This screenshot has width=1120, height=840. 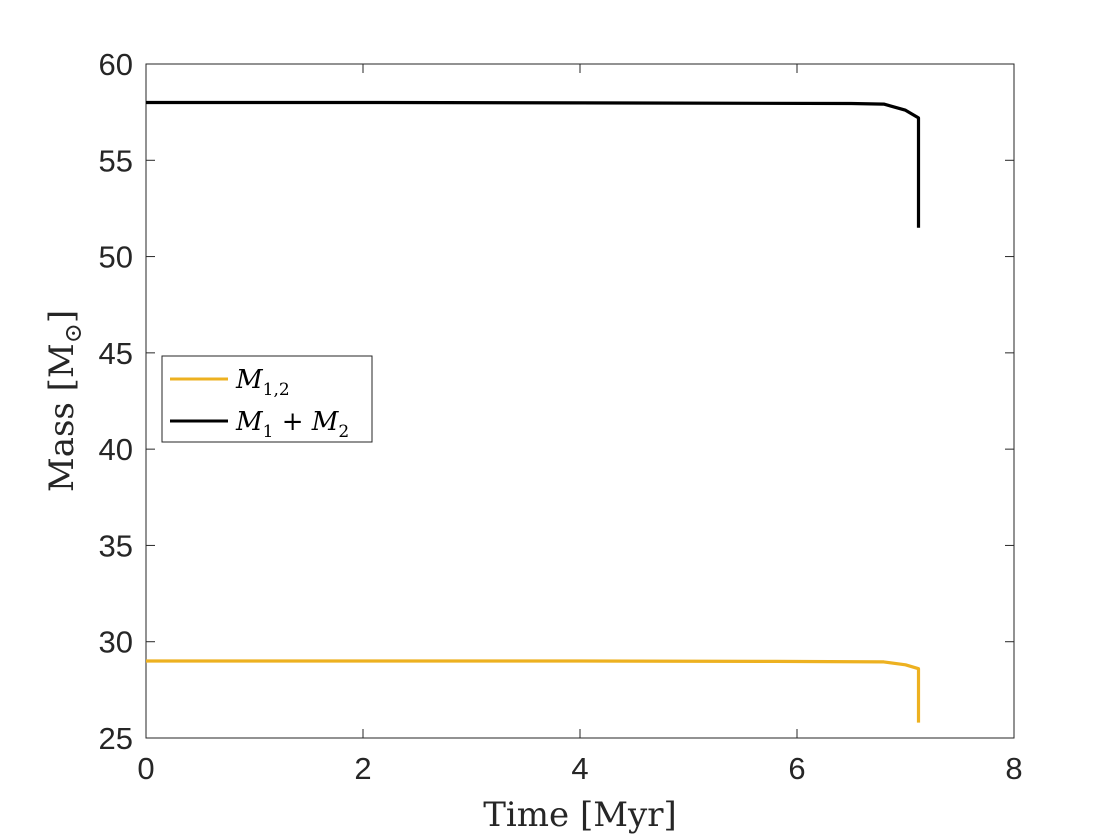 What do you see at coordinates (292, 424) in the screenshot?
I see `legend-label-msum: M1 + M2` at bounding box center [292, 424].